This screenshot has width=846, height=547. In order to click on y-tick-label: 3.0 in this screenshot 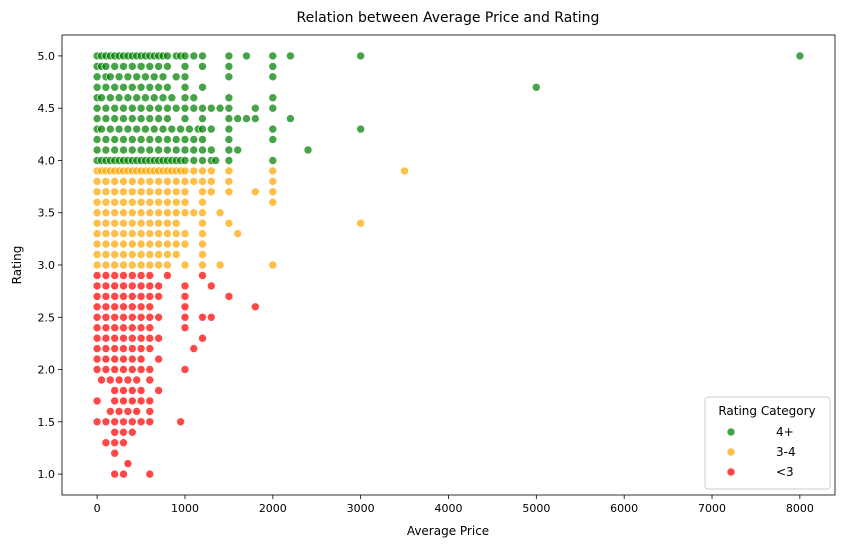, I will do `click(47, 265)`.